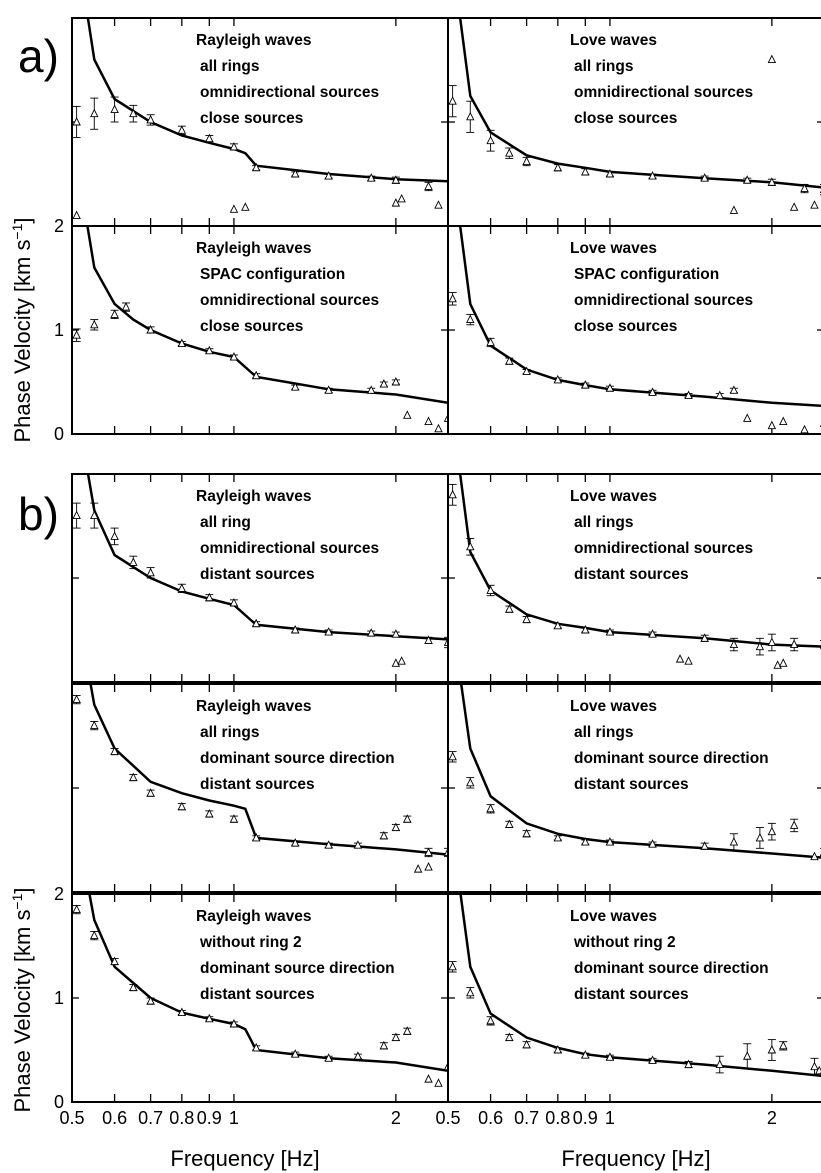 This screenshot has height=1173, width=821. What do you see at coordinates (71, 1118) in the screenshot?
I see `x-tick-label: 0.5` at bounding box center [71, 1118].